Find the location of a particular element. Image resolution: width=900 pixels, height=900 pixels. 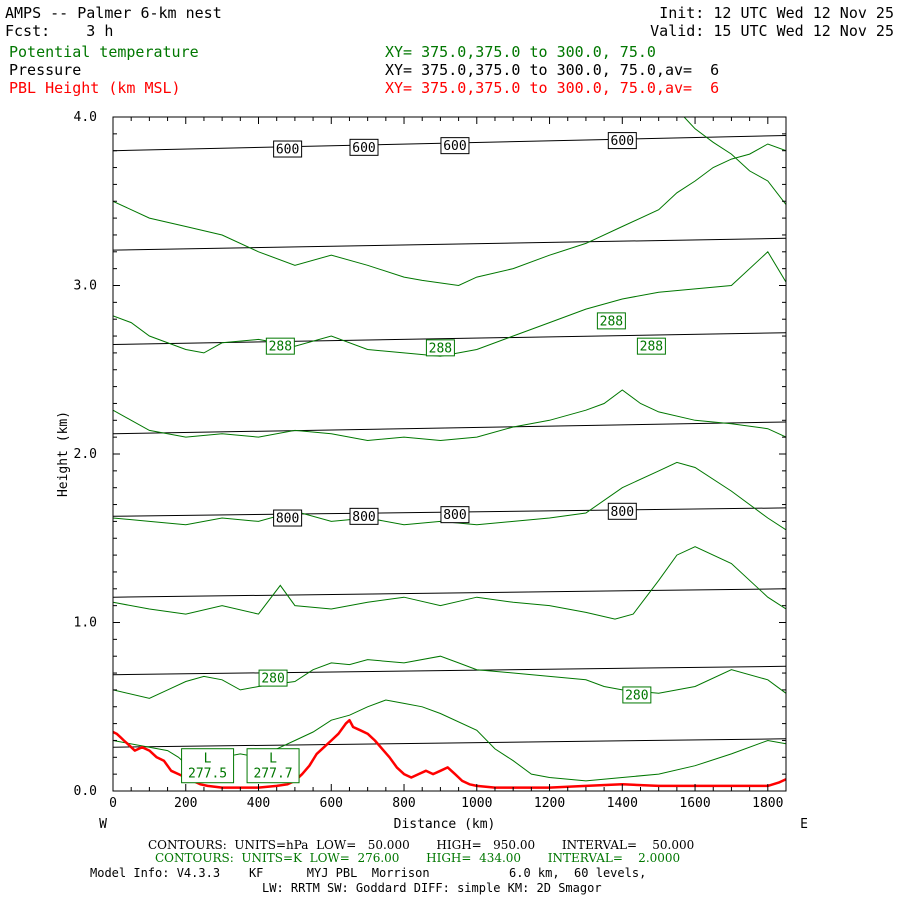

pbl-height-line is located at coordinates (449, 753).